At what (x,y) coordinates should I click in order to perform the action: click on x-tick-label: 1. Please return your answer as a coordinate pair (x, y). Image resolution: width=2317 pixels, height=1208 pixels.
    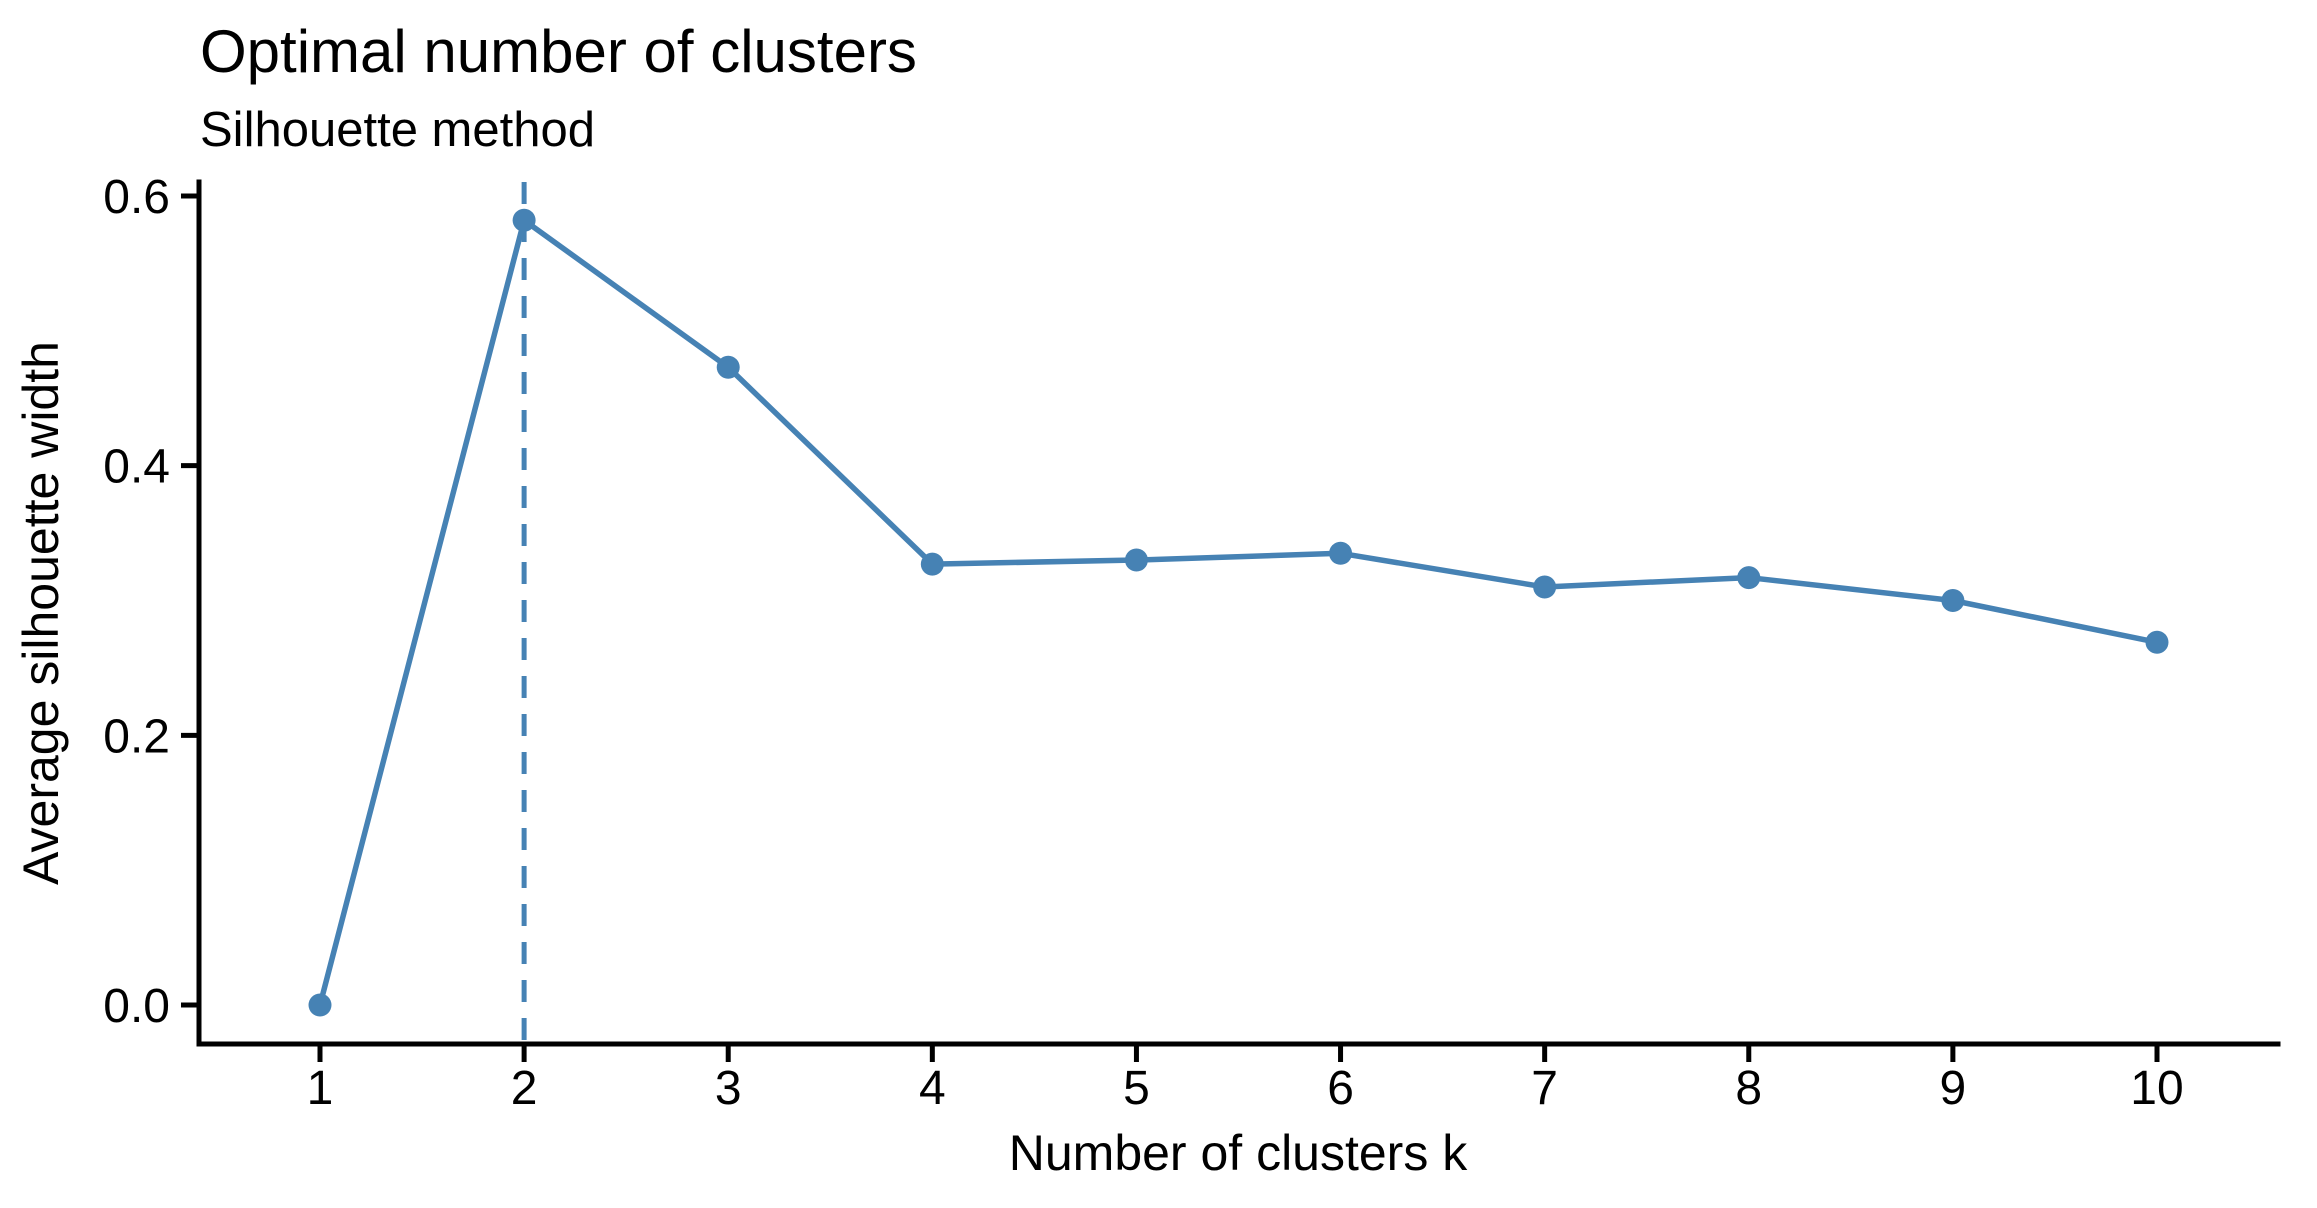
    Looking at the image, I should click on (320, 1088).